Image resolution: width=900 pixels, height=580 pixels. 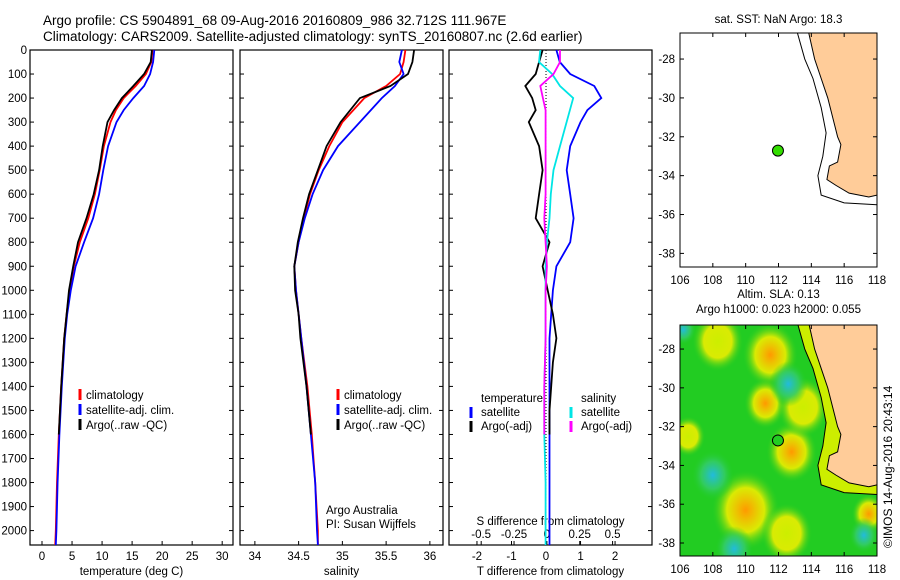 What do you see at coordinates (362, 511) in the screenshot?
I see `annotation-text: Argo Australia` at bounding box center [362, 511].